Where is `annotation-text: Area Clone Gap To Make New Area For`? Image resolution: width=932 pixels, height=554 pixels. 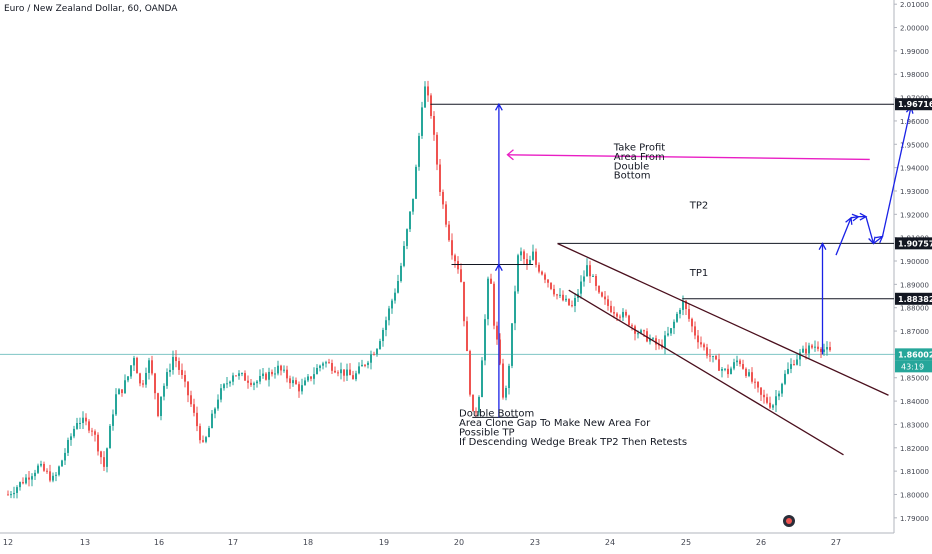 annotation-text: Area Clone Gap To Make New Area For is located at coordinates (555, 423).